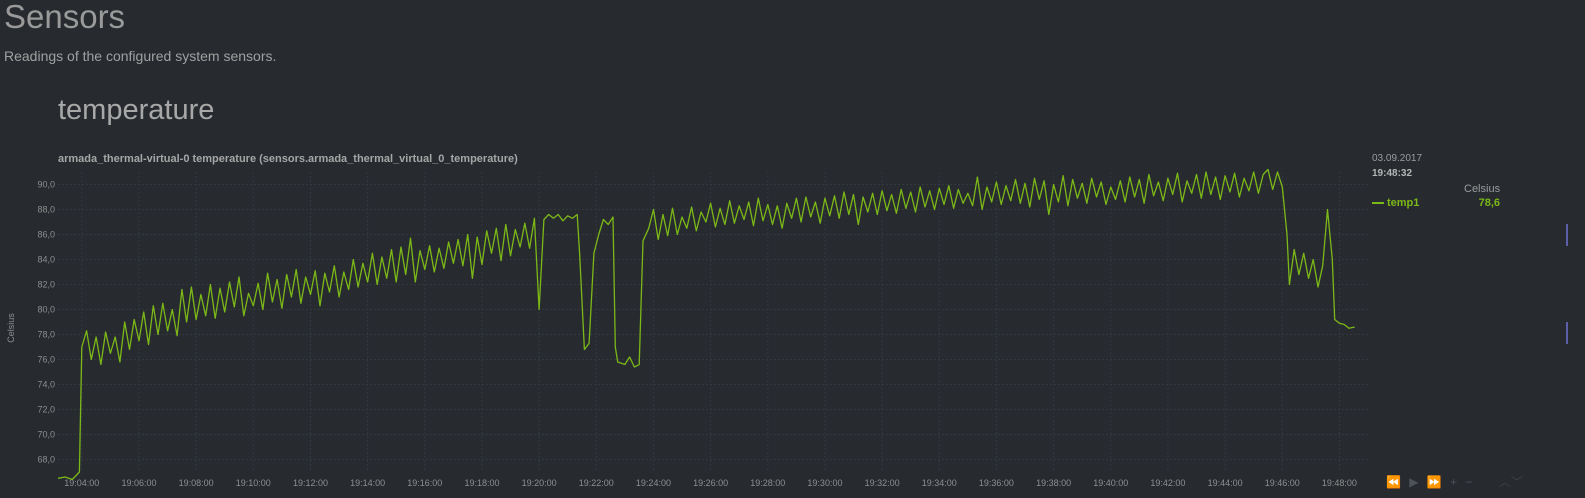  Describe the element at coordinates (310, 483) in the screenshot. I see `x-tick-label: 19:12:00` at that location.